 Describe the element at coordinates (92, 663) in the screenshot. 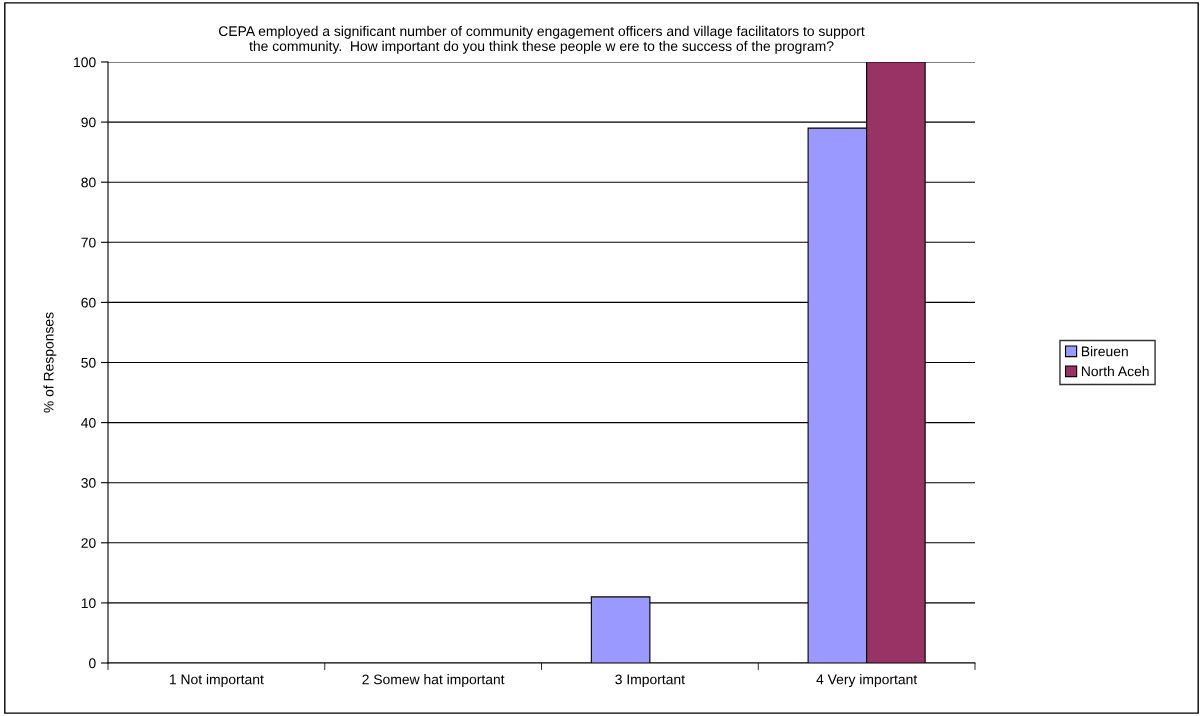

I see `y-tick-label: 0` at that location.